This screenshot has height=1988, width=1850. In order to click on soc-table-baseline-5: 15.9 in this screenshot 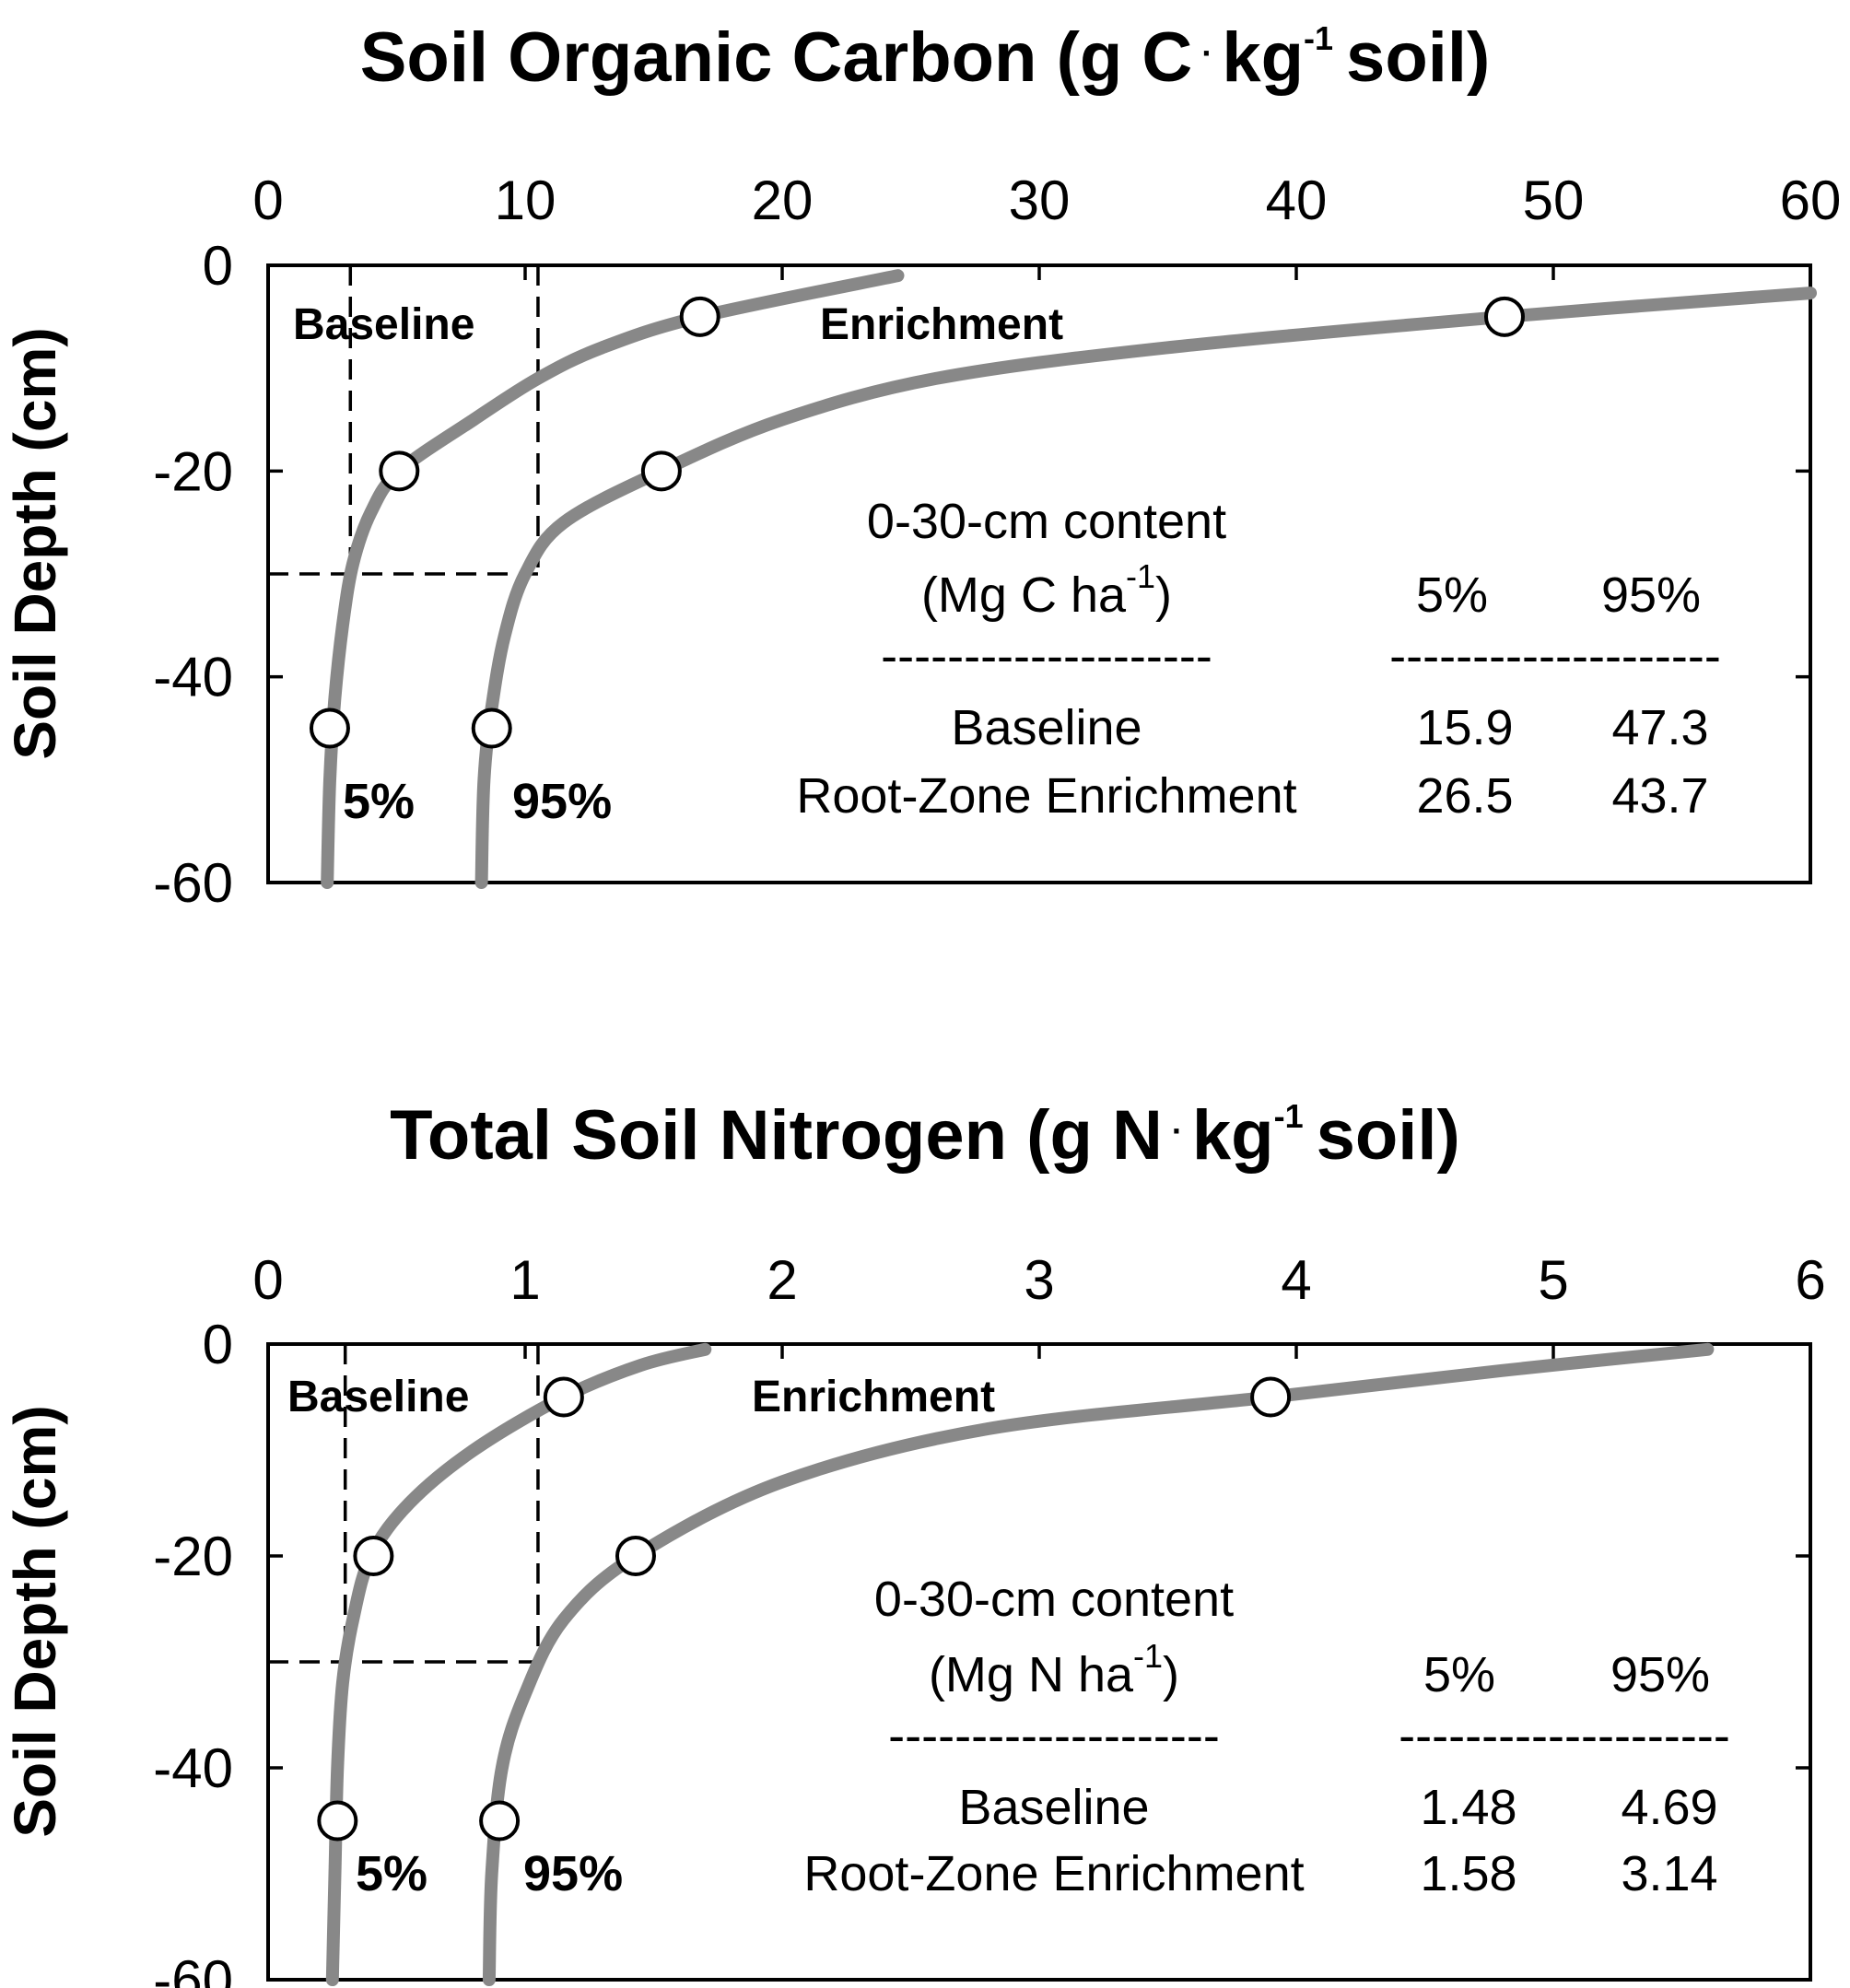, I will do `click(1464, 727)`.